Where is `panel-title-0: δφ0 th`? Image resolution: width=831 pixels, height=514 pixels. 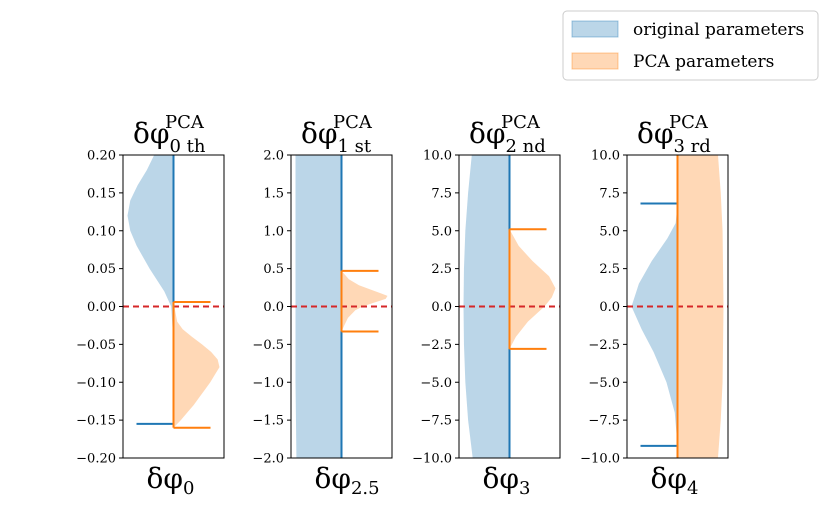
panel-title-0: δφ0 th is located at coordinates (169, 137).